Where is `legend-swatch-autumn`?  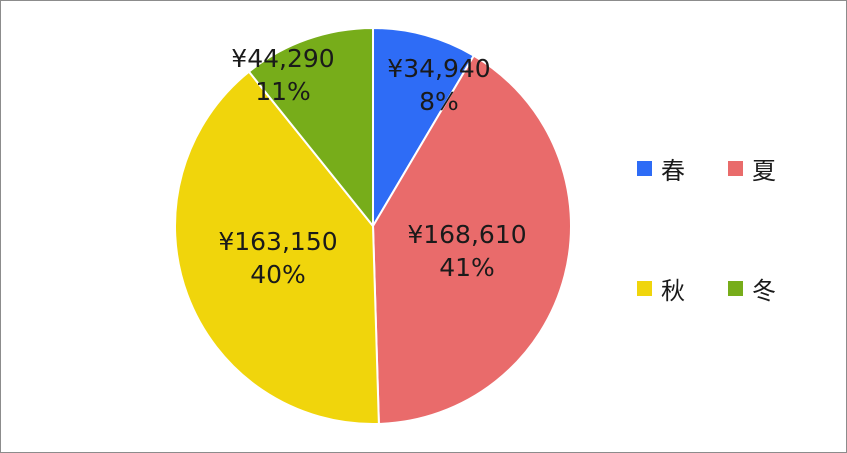 legend-swatch-autumn is located at coordinates (644, 288).